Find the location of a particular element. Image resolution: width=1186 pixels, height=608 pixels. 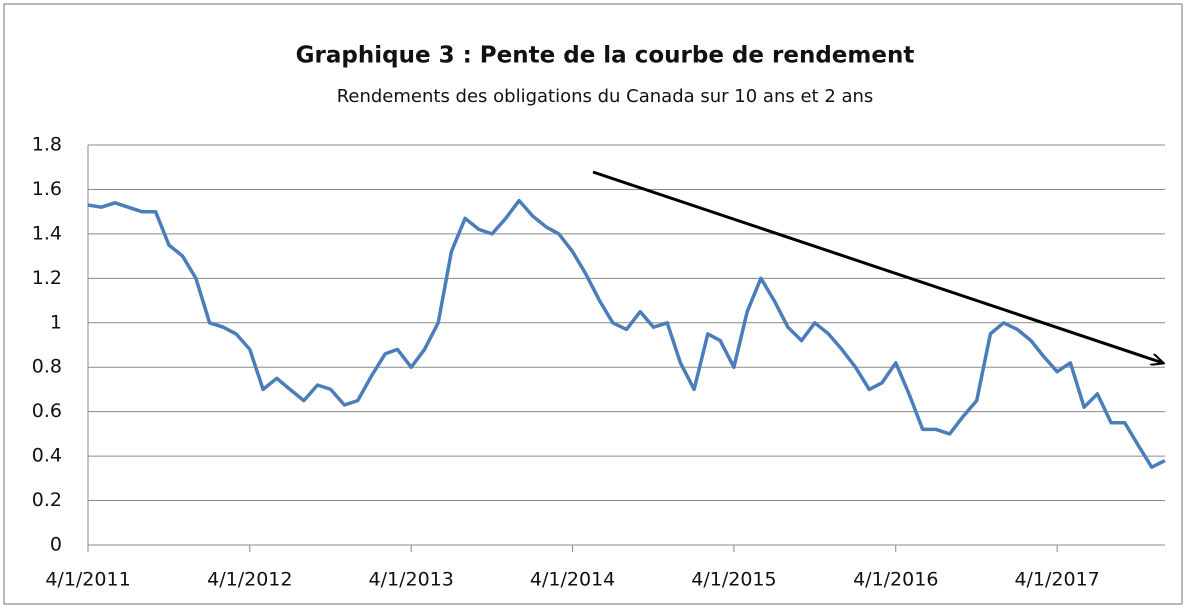

y-tick-label: 0.8 is located at coordinates (47, 367).